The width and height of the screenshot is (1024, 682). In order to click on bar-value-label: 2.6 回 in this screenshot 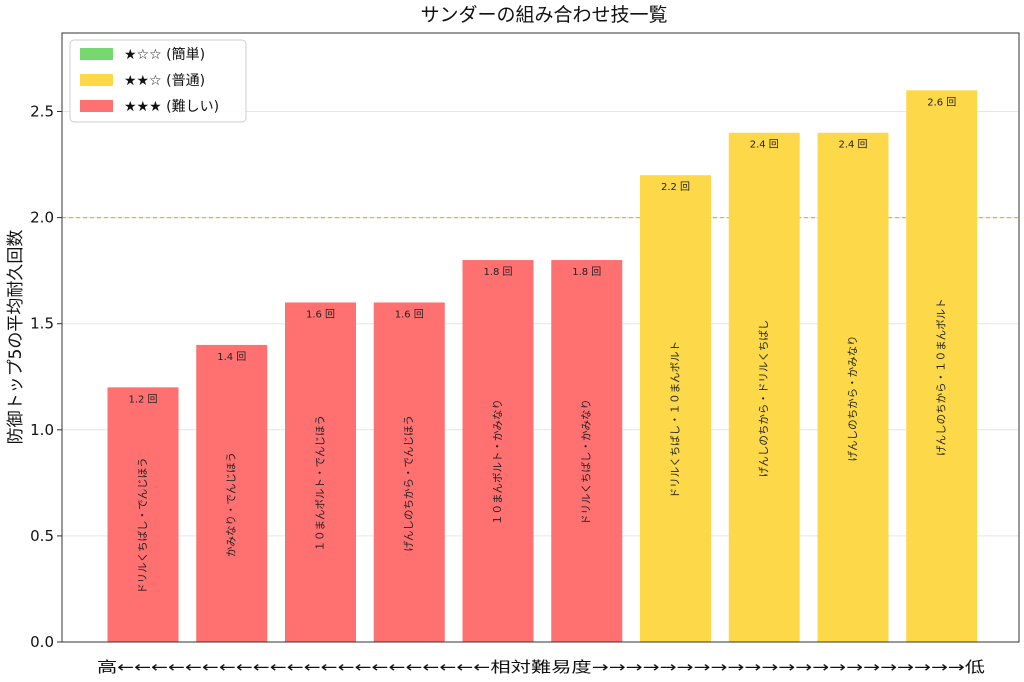, I will do `click(941, 102)`.